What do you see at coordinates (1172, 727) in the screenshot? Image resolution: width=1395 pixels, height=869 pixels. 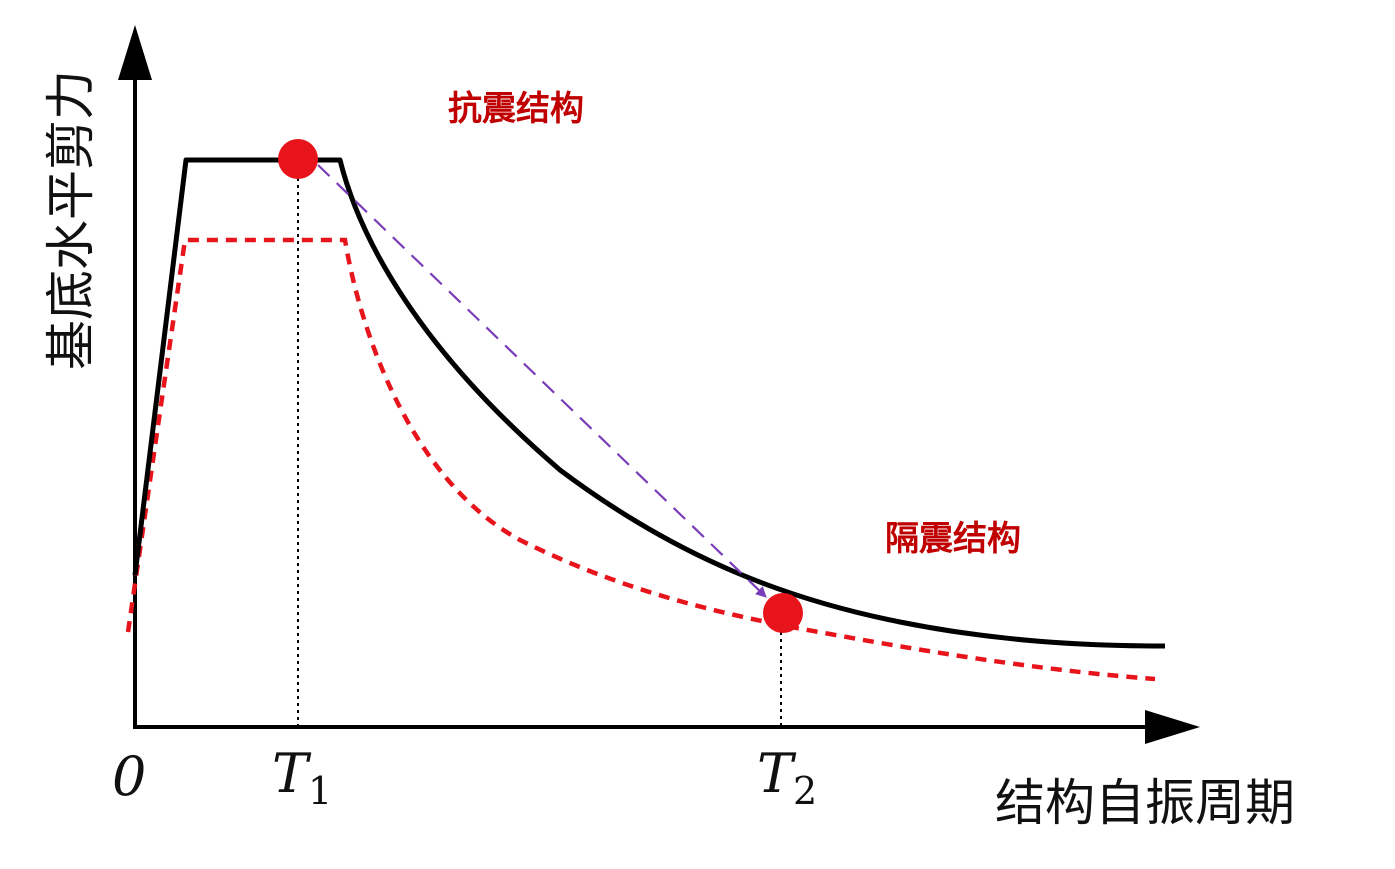 I see `x-axis-arrowhead` at bounding box center [1172, 727].